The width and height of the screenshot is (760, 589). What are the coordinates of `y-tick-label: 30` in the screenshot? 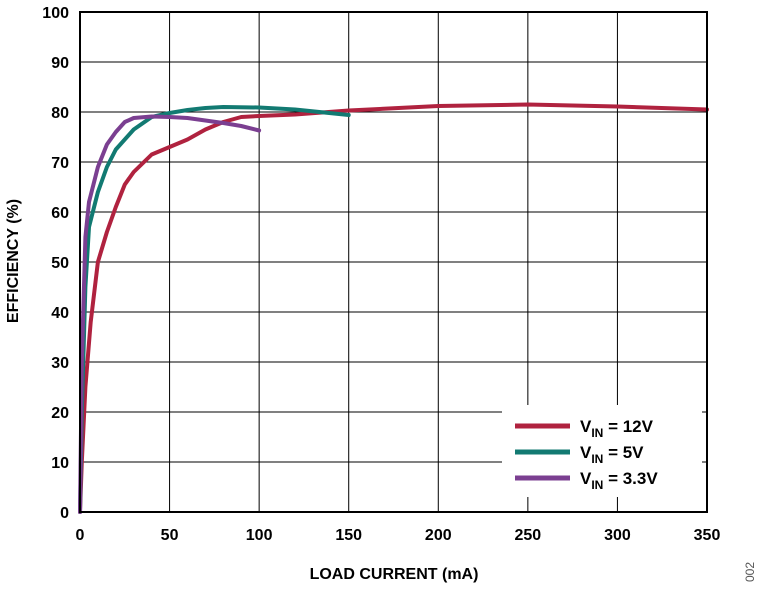 It's located at (60, 363).